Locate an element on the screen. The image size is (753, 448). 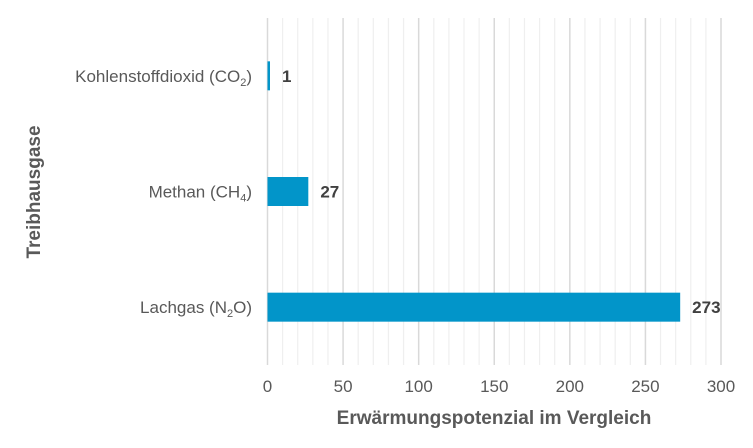
x-tick-label: 0 is located at coordinates (267, 386).